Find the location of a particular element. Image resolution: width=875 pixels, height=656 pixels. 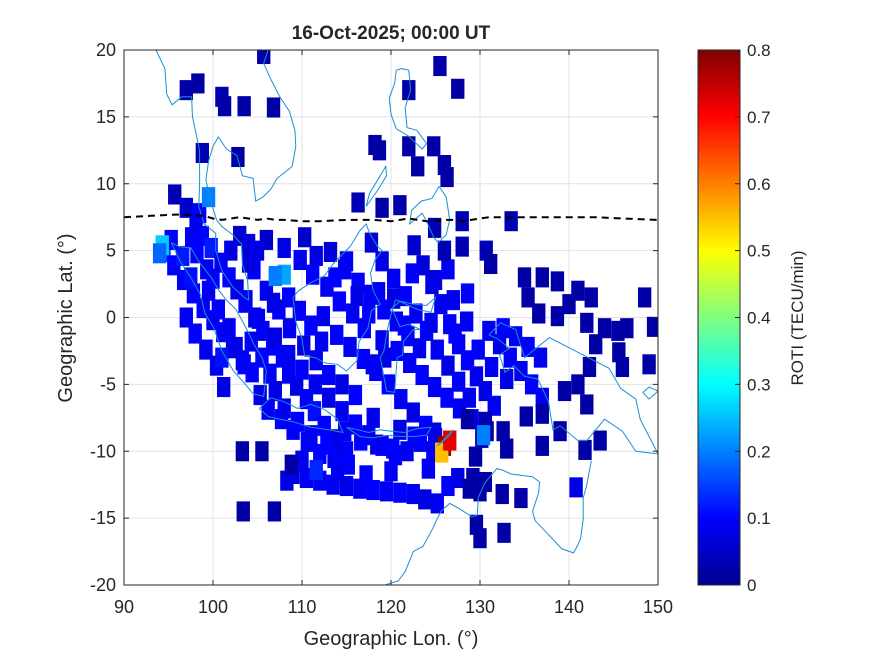

x-tick-label: 100 is located at coordinates (213, 607).